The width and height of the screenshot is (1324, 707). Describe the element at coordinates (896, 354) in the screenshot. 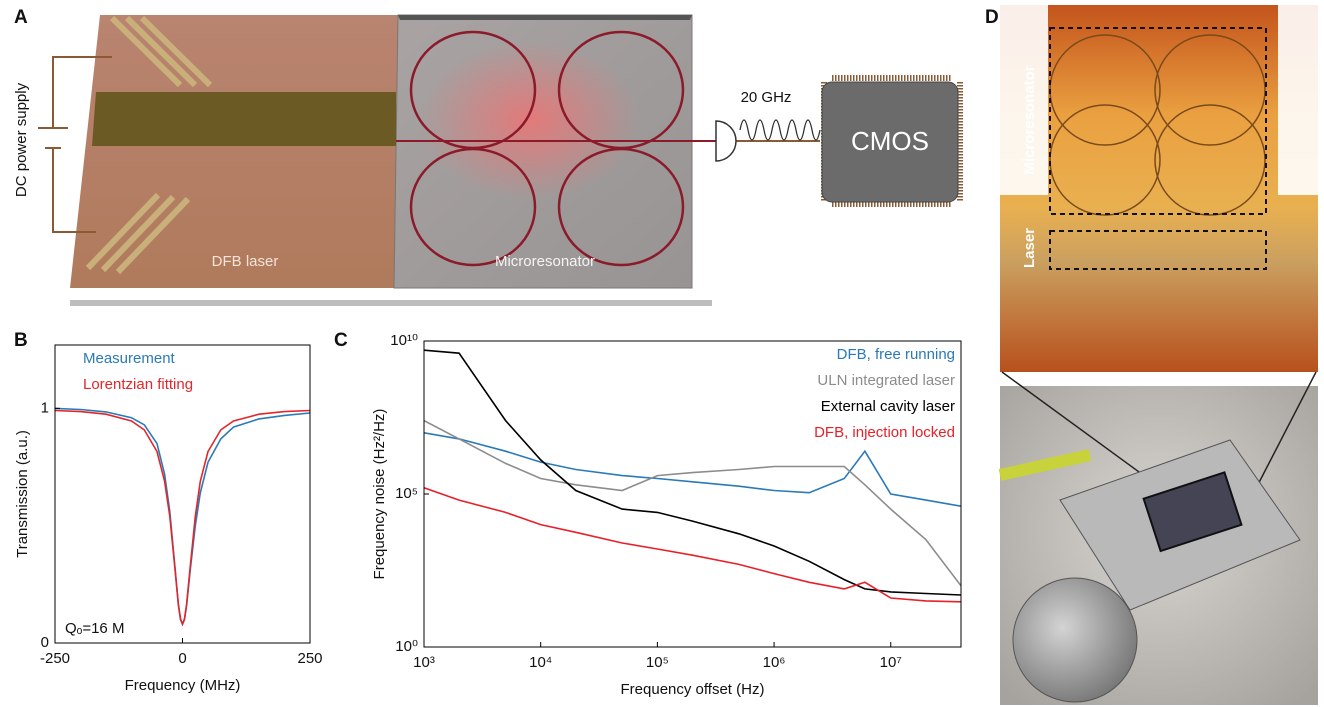

I see `legend-entry: DFB, free running` at that location.